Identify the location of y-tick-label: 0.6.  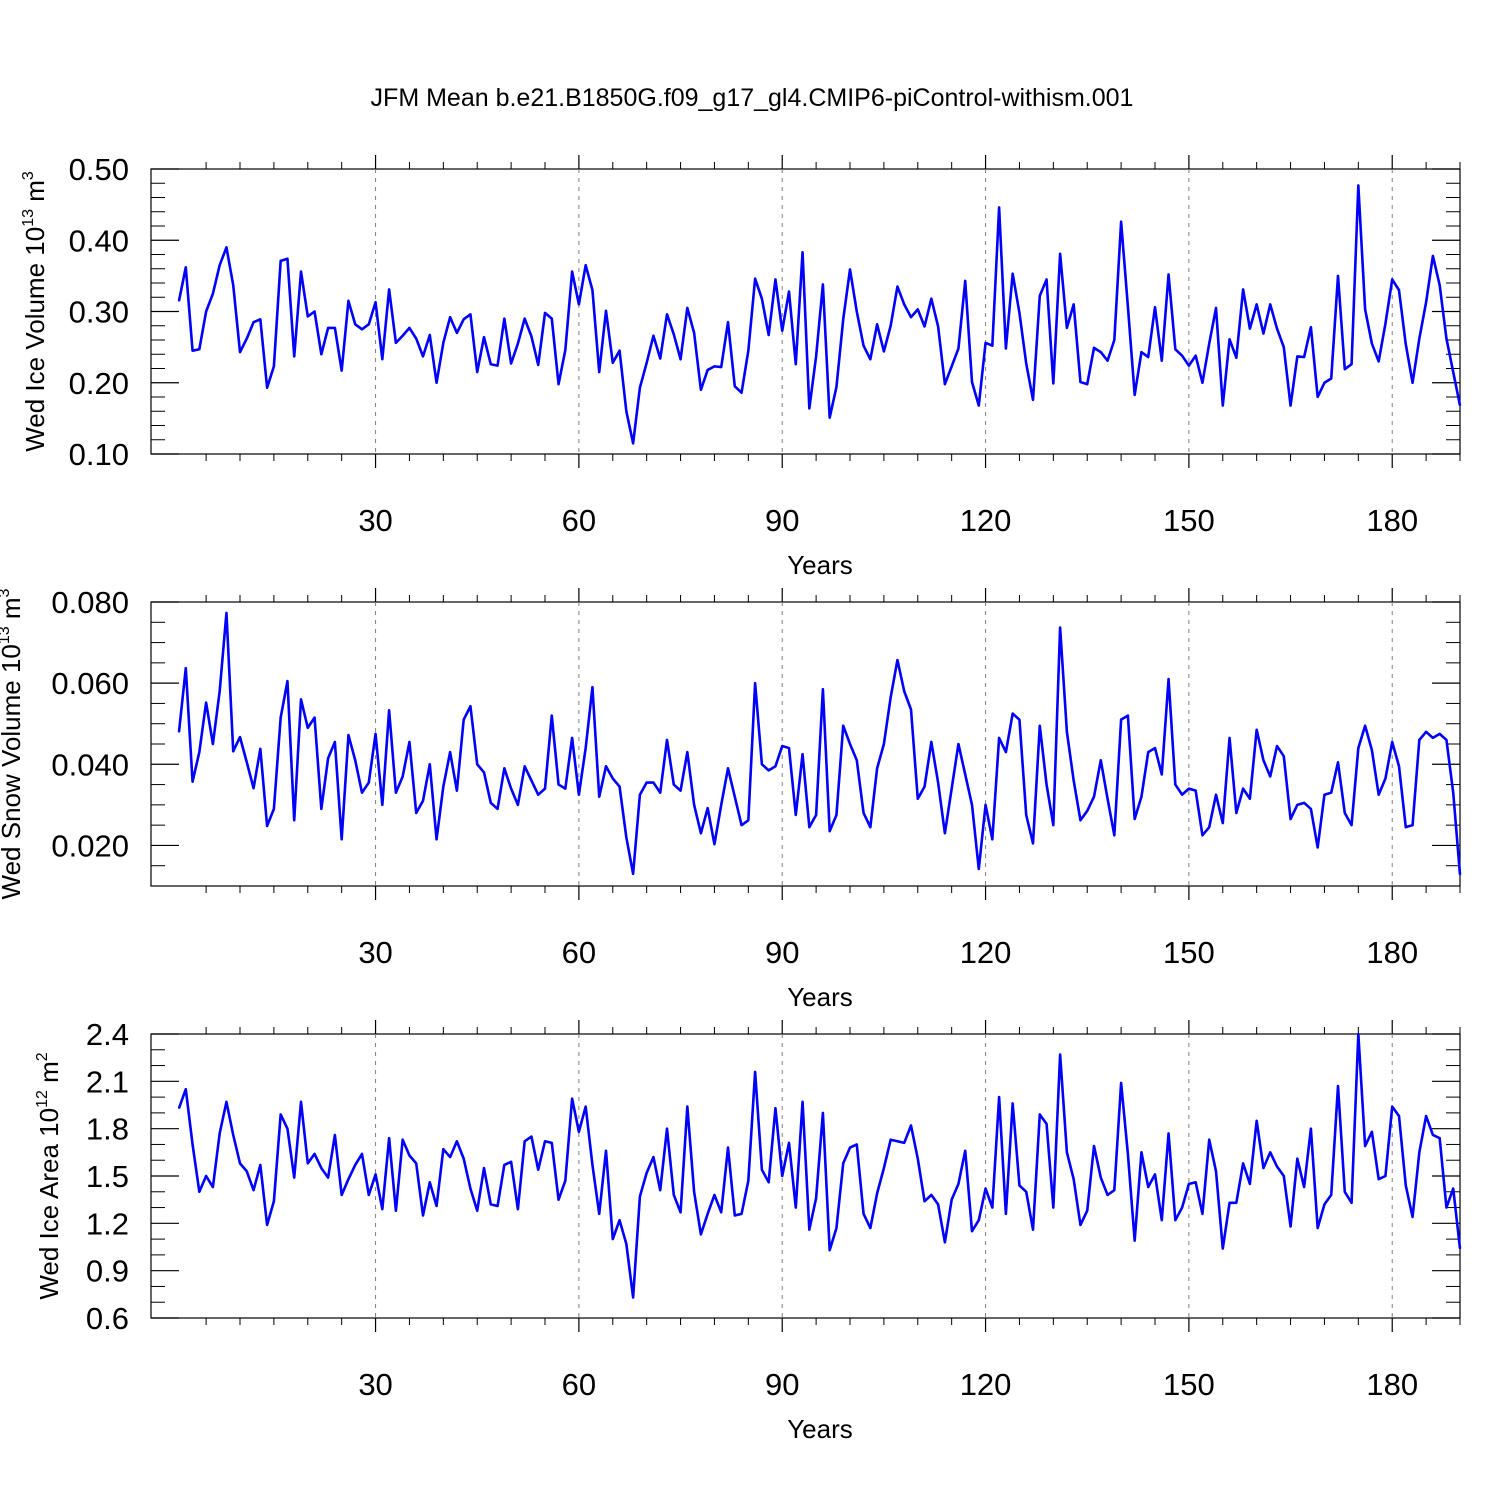
(107, 1318).